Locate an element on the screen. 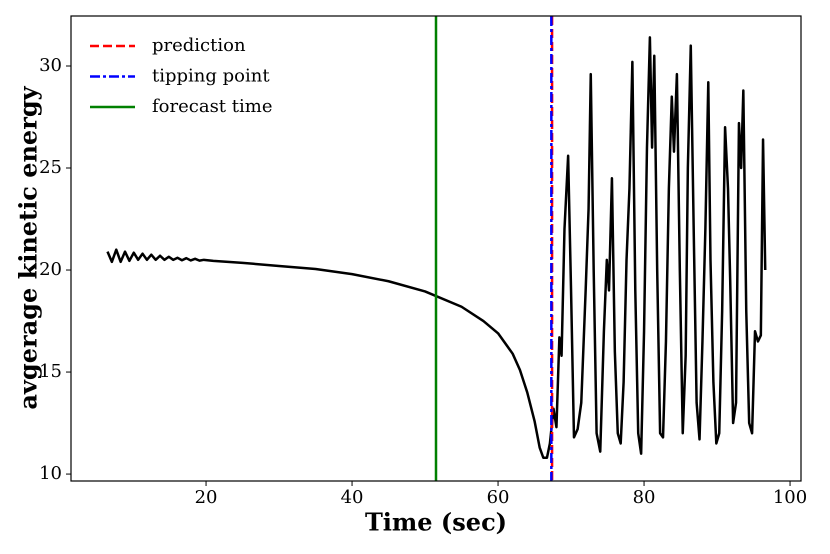  x-tick-label: 20 is located at coordinates (206, 497).